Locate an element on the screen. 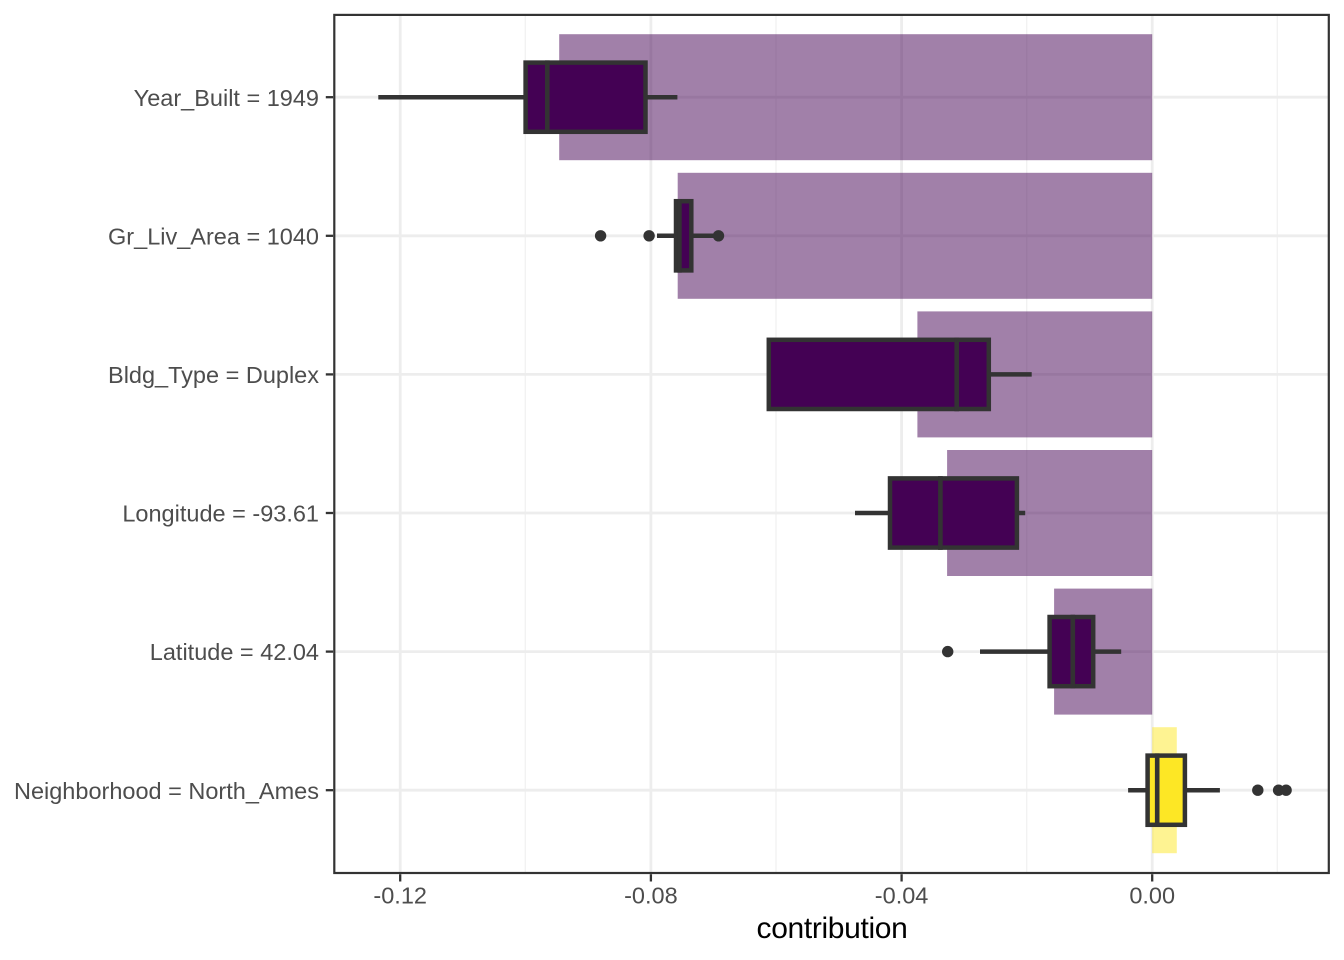  svg-text: -0.12 is located at coordinates (400, 896).